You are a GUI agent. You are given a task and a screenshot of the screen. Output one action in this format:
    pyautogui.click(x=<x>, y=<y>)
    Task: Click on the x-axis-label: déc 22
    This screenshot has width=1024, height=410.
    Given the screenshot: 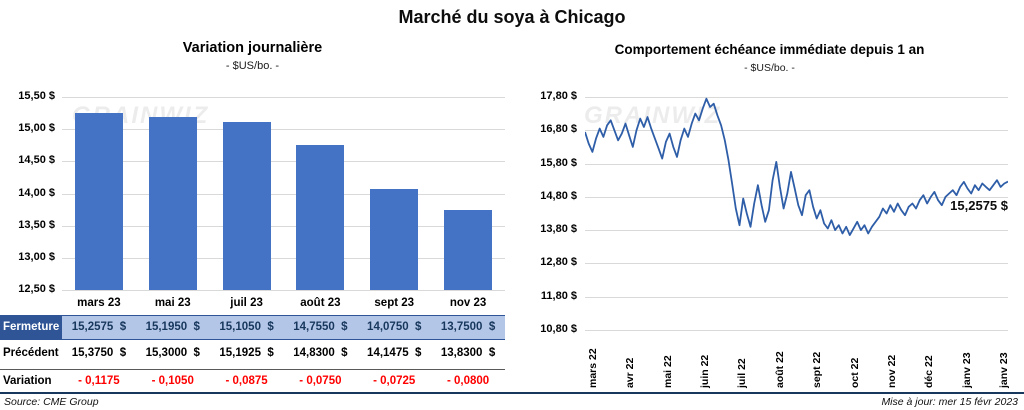 What is the action you would take?
    pyautogui.click(x=929, y=371)
    